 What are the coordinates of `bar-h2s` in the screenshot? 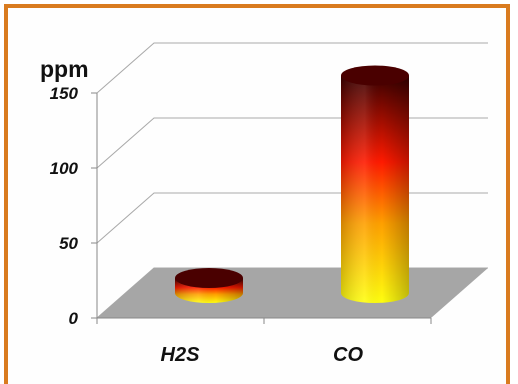 It's located at (209, 285).